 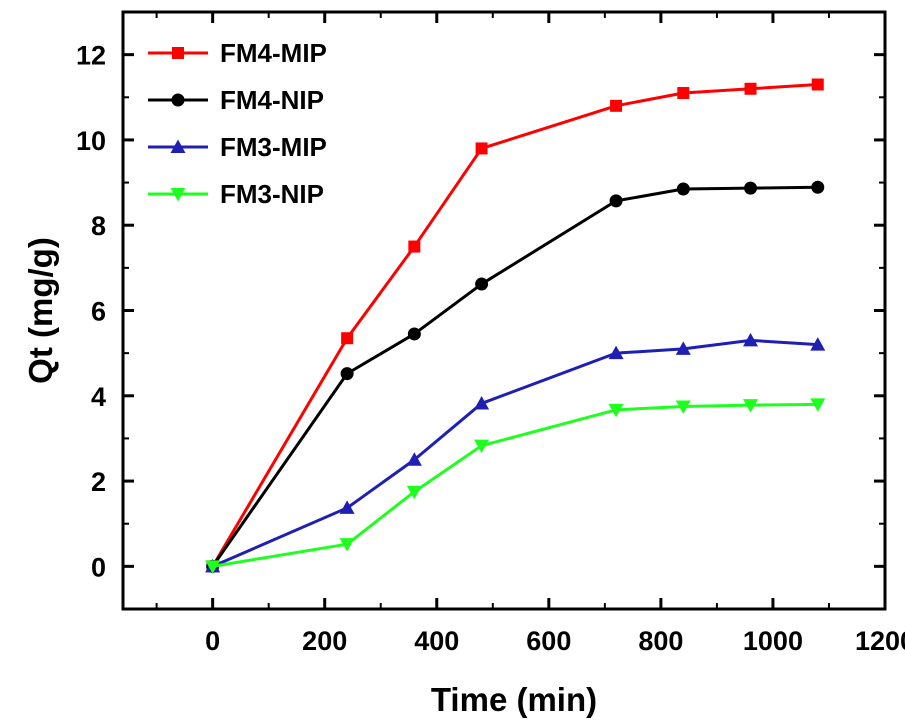 I want to click on x-tick-label: 800, so click(x=660, y=641).